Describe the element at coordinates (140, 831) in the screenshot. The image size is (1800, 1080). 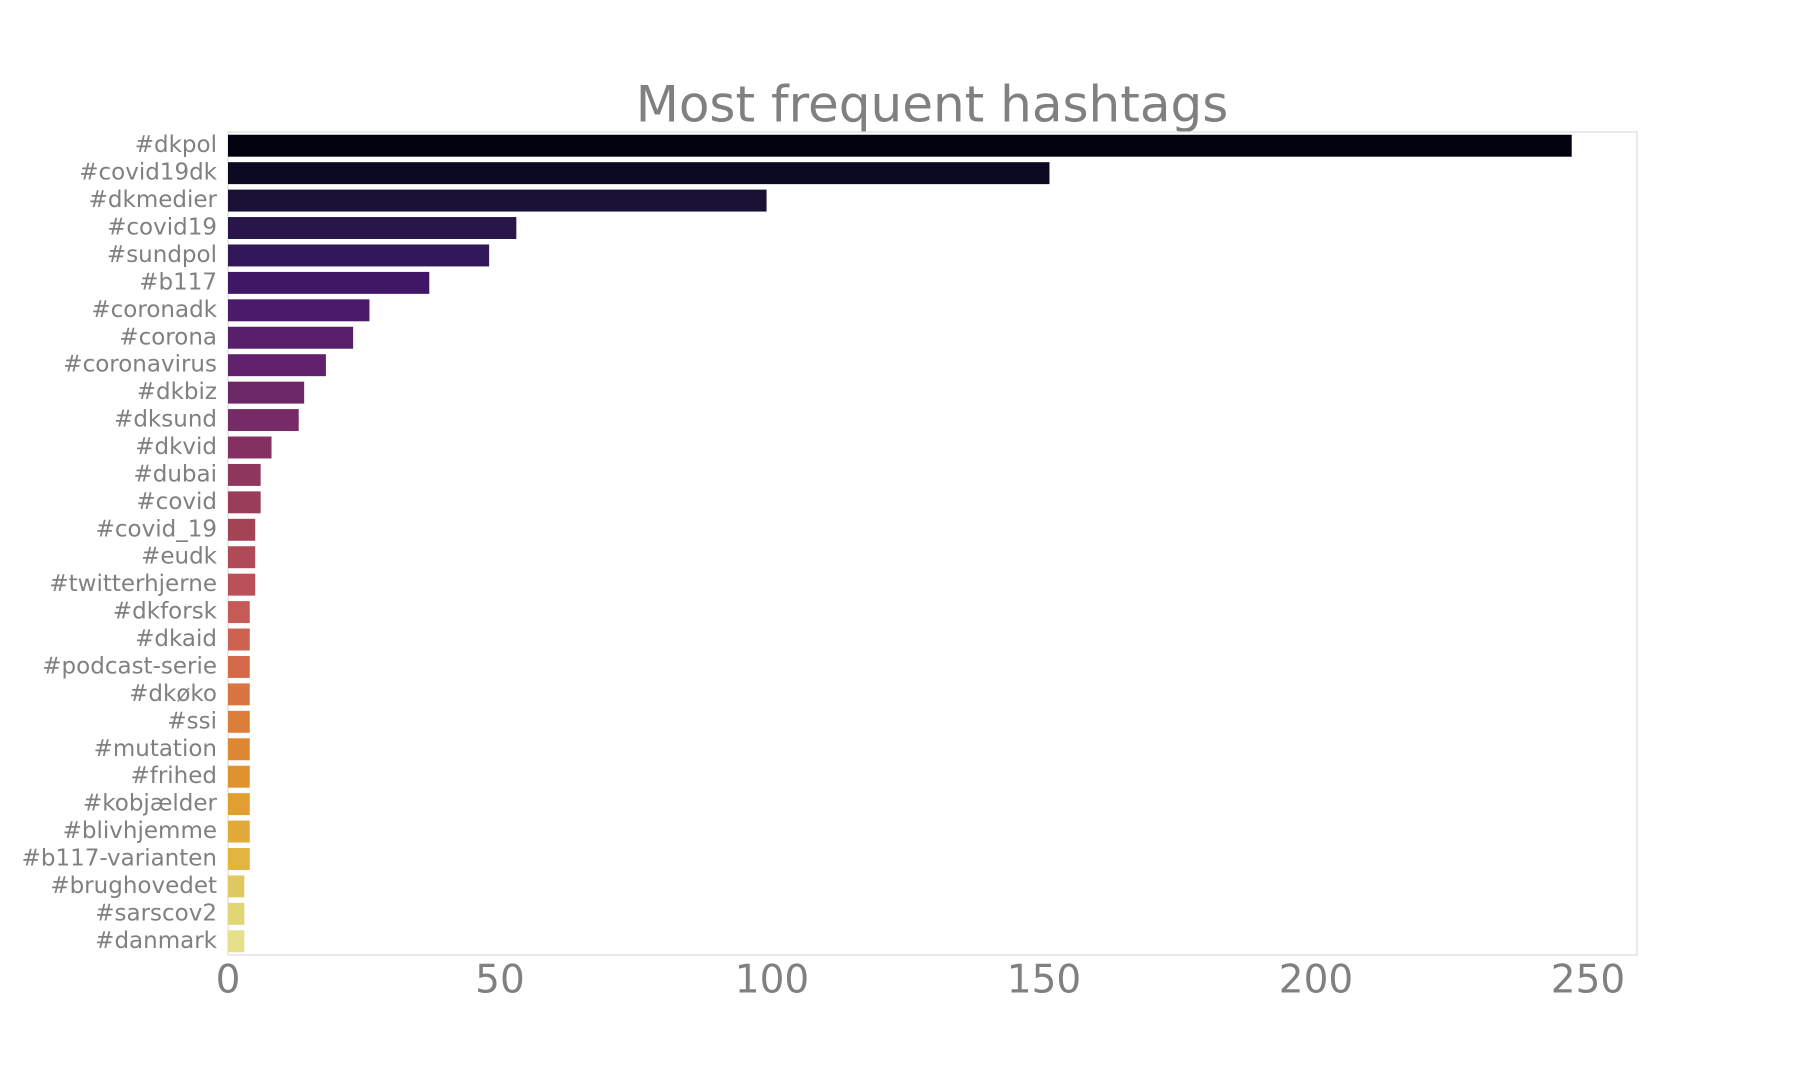
I see `y-tick-label: #blivhjemme` at that location.